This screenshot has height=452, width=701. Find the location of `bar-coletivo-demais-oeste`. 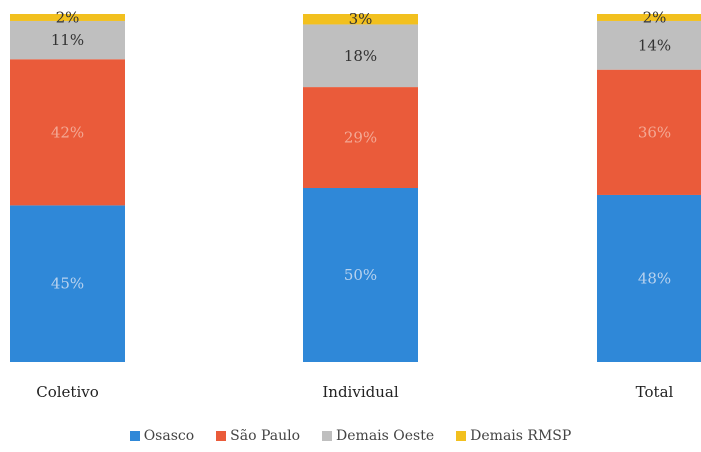

bar-coletivo-demais-oeste is located at coordinates (67, 40).